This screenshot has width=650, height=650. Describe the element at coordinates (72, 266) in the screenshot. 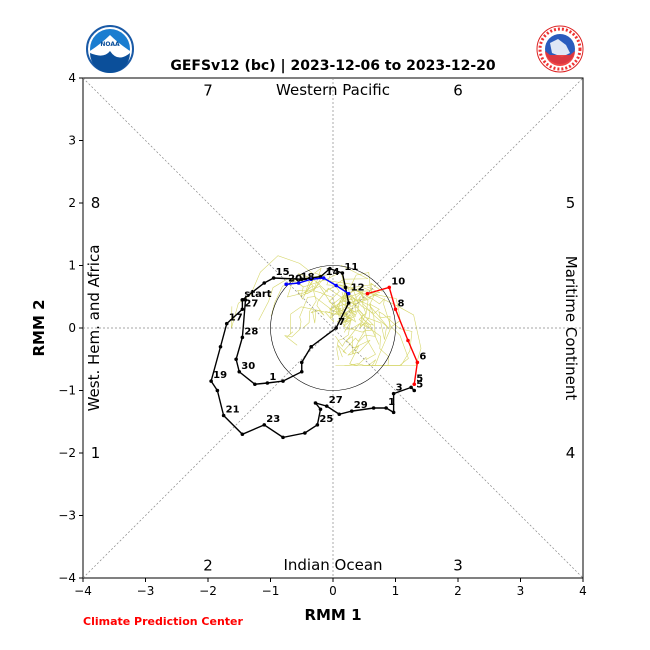

I see `y-tick-label: 1` at that location.